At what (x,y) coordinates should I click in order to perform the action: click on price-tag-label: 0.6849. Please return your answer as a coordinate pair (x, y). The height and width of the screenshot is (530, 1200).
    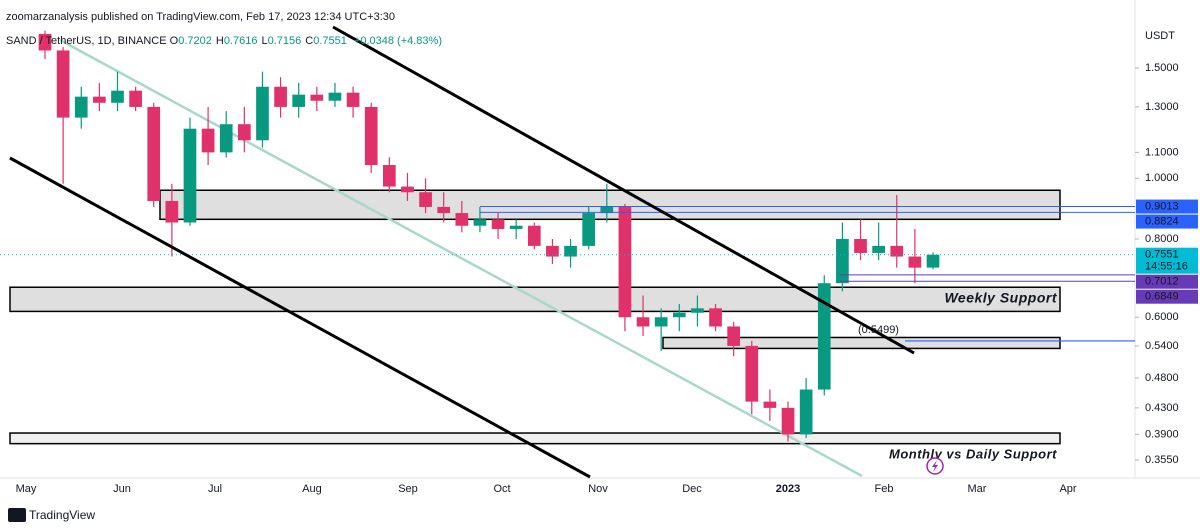
    Looking at the image, I should click on (1162, 297).